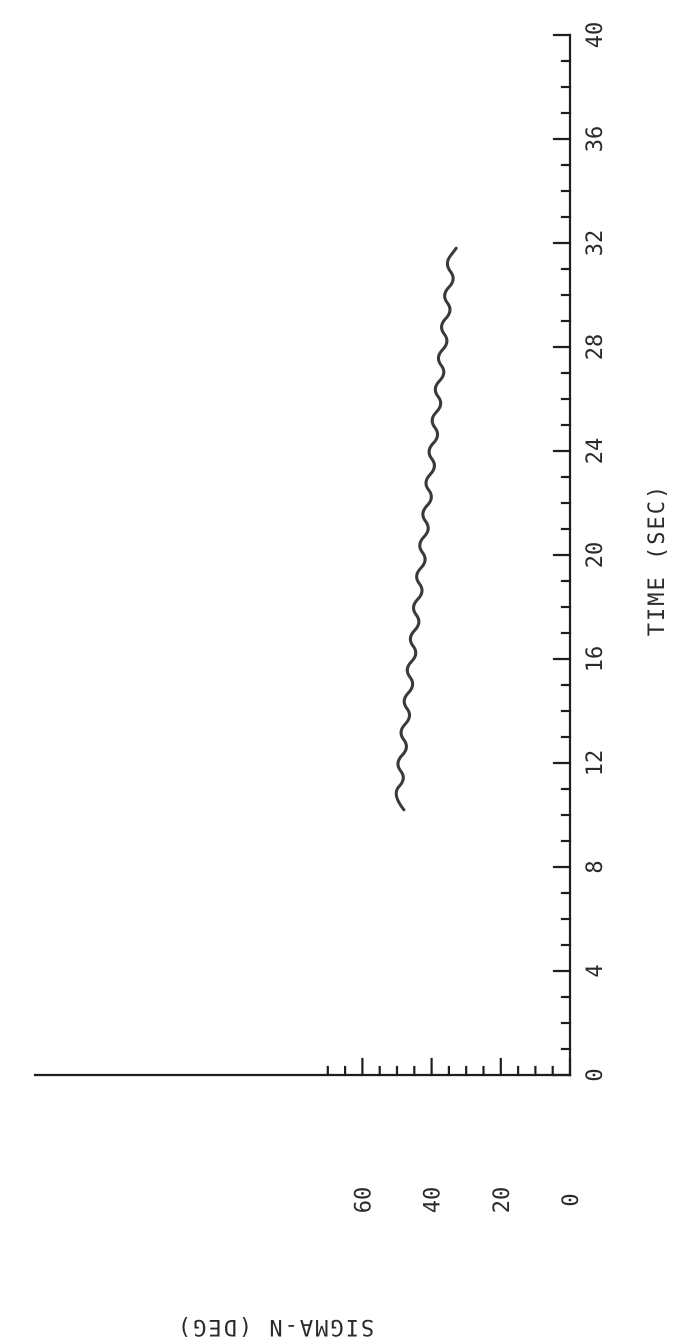 Image resolution: width=675 pixels, height=1343 pixels. Describe the element at coordinates (595, 1074) in the screenshot. I see `x-tick-label: 0` at that location.